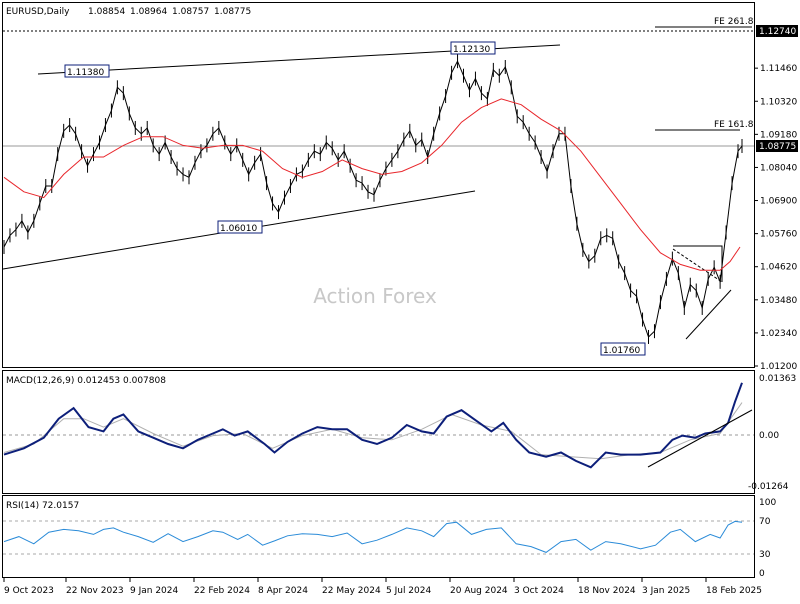 This screenshot has width=800, height=604. What do you see at coordinates (778, 235) in the screenshot?
I see `price-tick-label: 1.05760` at bounding box center [778, 235].